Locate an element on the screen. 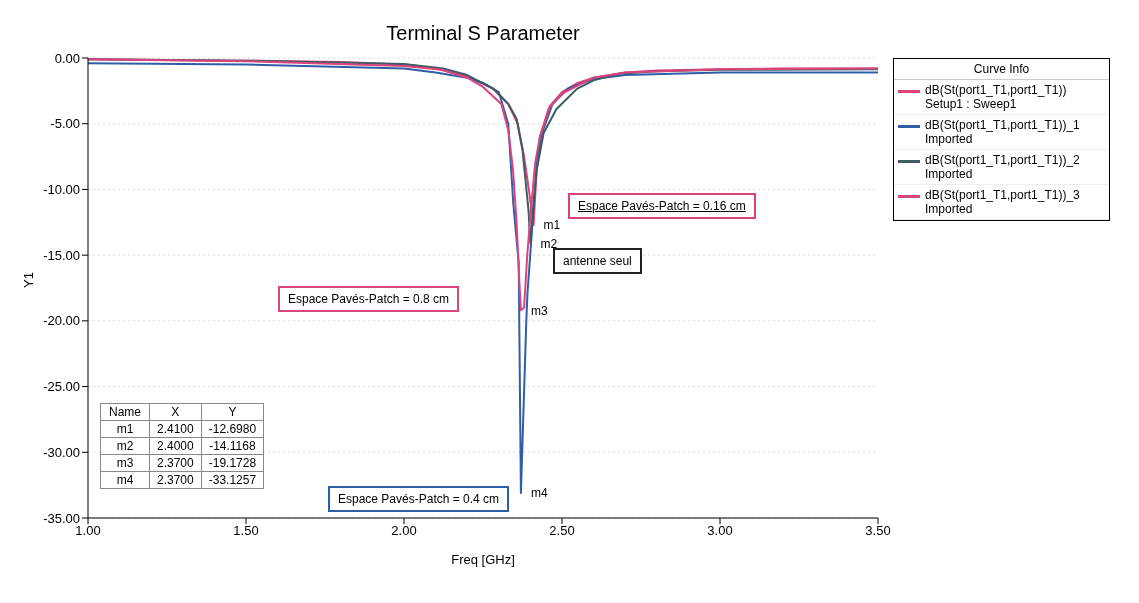 The height and width of the screenshot is (603, 1139). y-axis-title: Y1 is located at coordinates (28, 280).